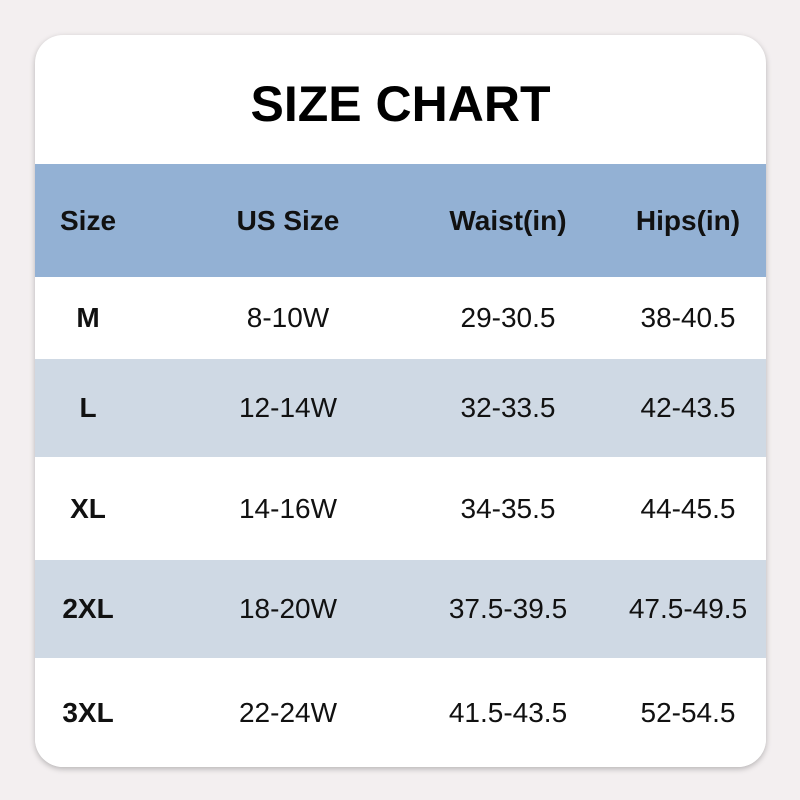 This screenshot has width=800, height=800. What do you see at coordinates (508, 317) in the screenshot?
I see `table-cell: 29-30.5` at bounding box center [508, 317].